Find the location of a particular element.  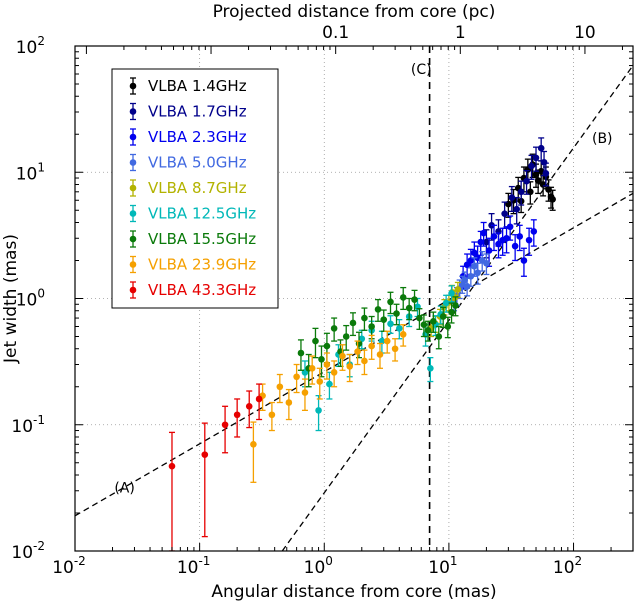

x-tick-exponent: 2 is located at coordinates (579, 561).